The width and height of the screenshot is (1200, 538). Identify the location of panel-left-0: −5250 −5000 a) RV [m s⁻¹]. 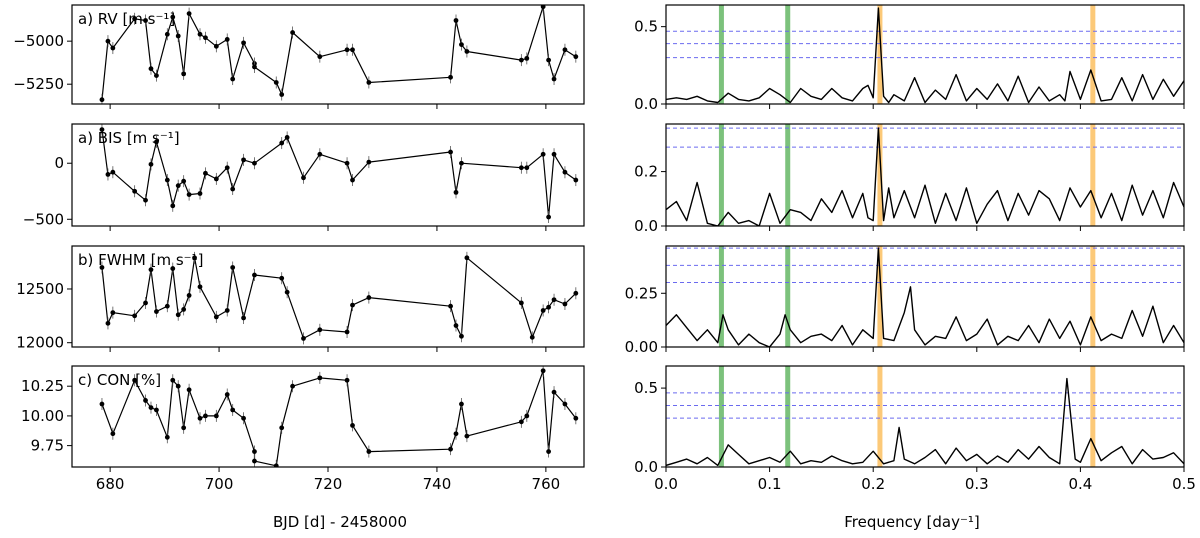
(299, 56).